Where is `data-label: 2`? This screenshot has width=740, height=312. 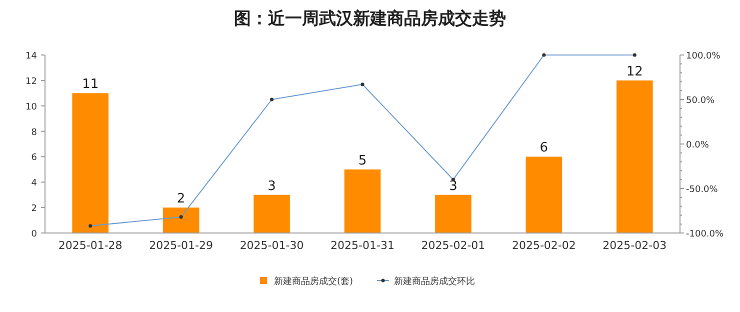 data-label: 2 is located at coordinates (181, 199).